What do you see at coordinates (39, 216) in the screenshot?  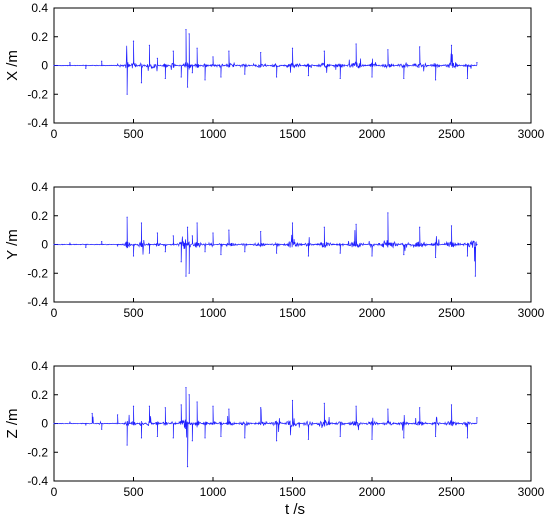 I see `y-y-tick-label: 0.2` at bounding box center [39, 216].